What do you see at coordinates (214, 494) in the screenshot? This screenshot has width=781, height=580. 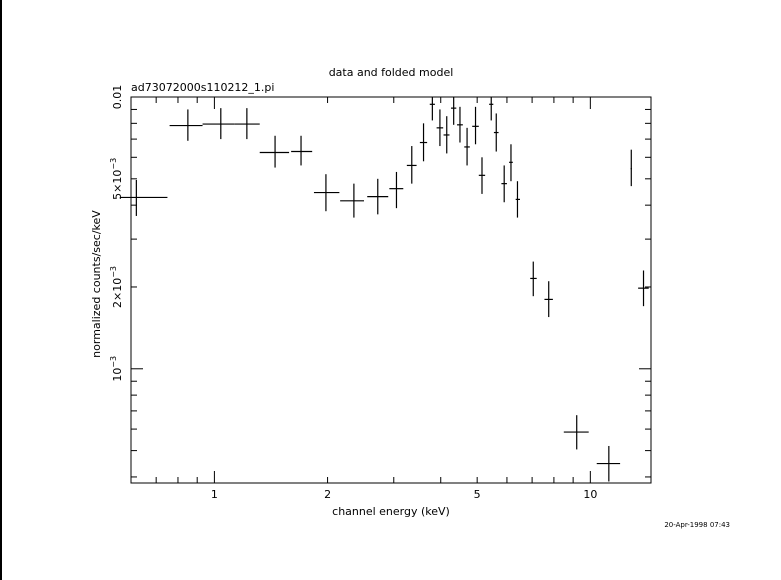 I see `x-tick-label: 1` at bounding box center [214, 494].